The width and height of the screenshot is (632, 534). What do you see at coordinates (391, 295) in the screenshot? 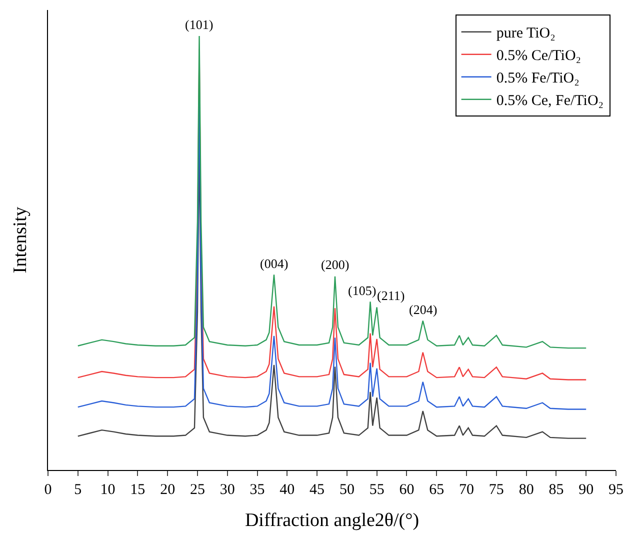
I see `annotation: (211)` at bounding box center [391, 295].